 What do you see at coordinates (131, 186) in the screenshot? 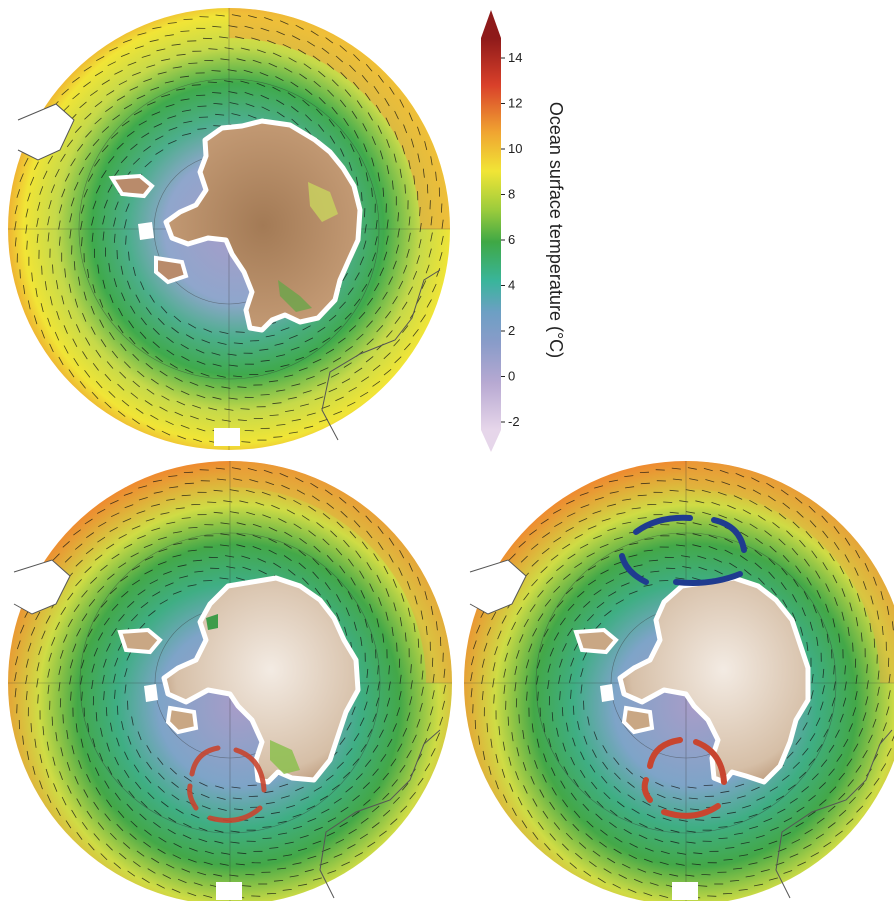
I see `panel-top-island` at bounding box center [131, 186].